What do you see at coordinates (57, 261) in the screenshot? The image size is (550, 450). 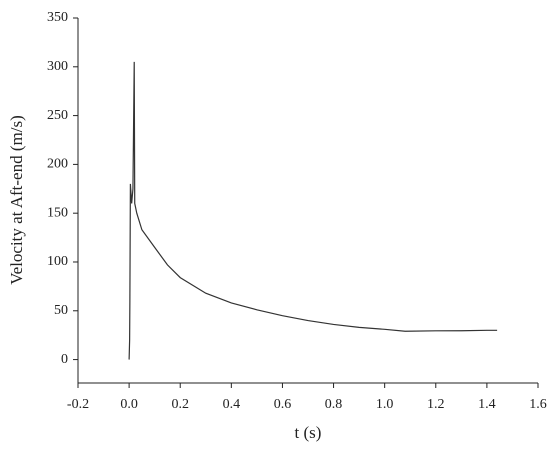 I see `y-tick-label: 100` at bounding box center [57, 261].